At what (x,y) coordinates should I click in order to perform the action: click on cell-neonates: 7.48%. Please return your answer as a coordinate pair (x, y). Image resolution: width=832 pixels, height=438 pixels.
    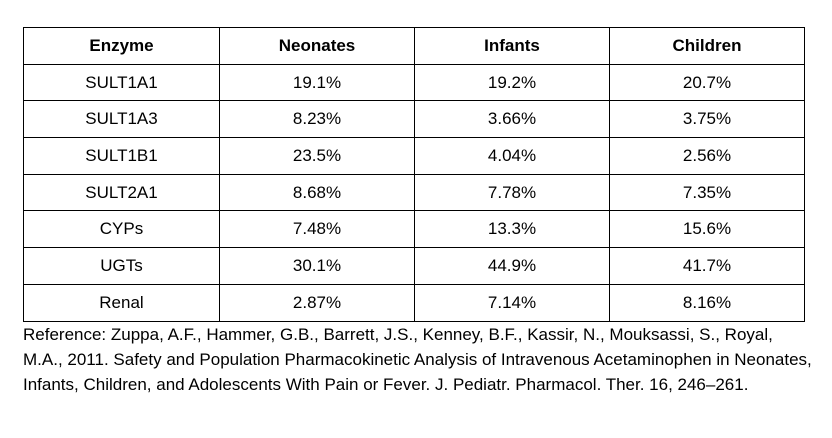
    Looking at the image, I should click on (317, 229).